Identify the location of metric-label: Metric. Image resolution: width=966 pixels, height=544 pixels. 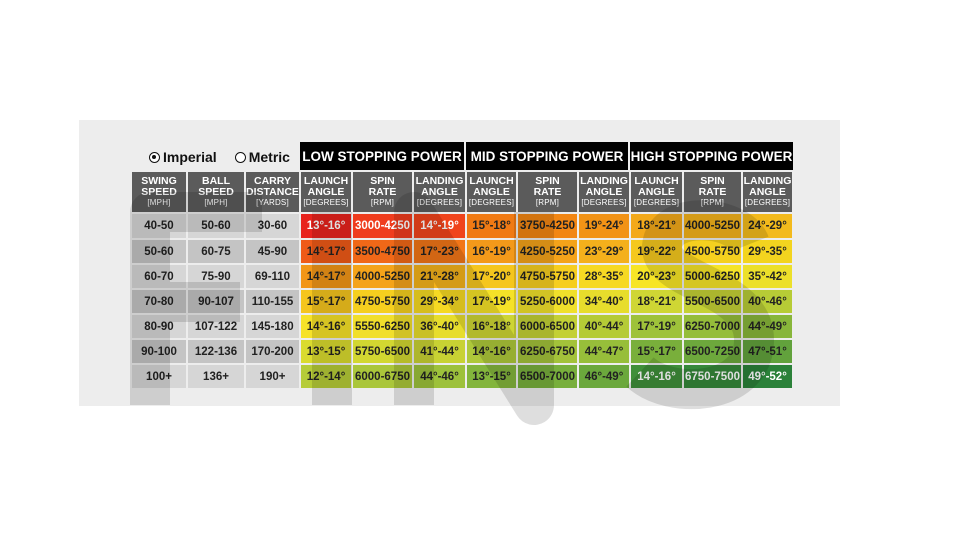
(269, 157).